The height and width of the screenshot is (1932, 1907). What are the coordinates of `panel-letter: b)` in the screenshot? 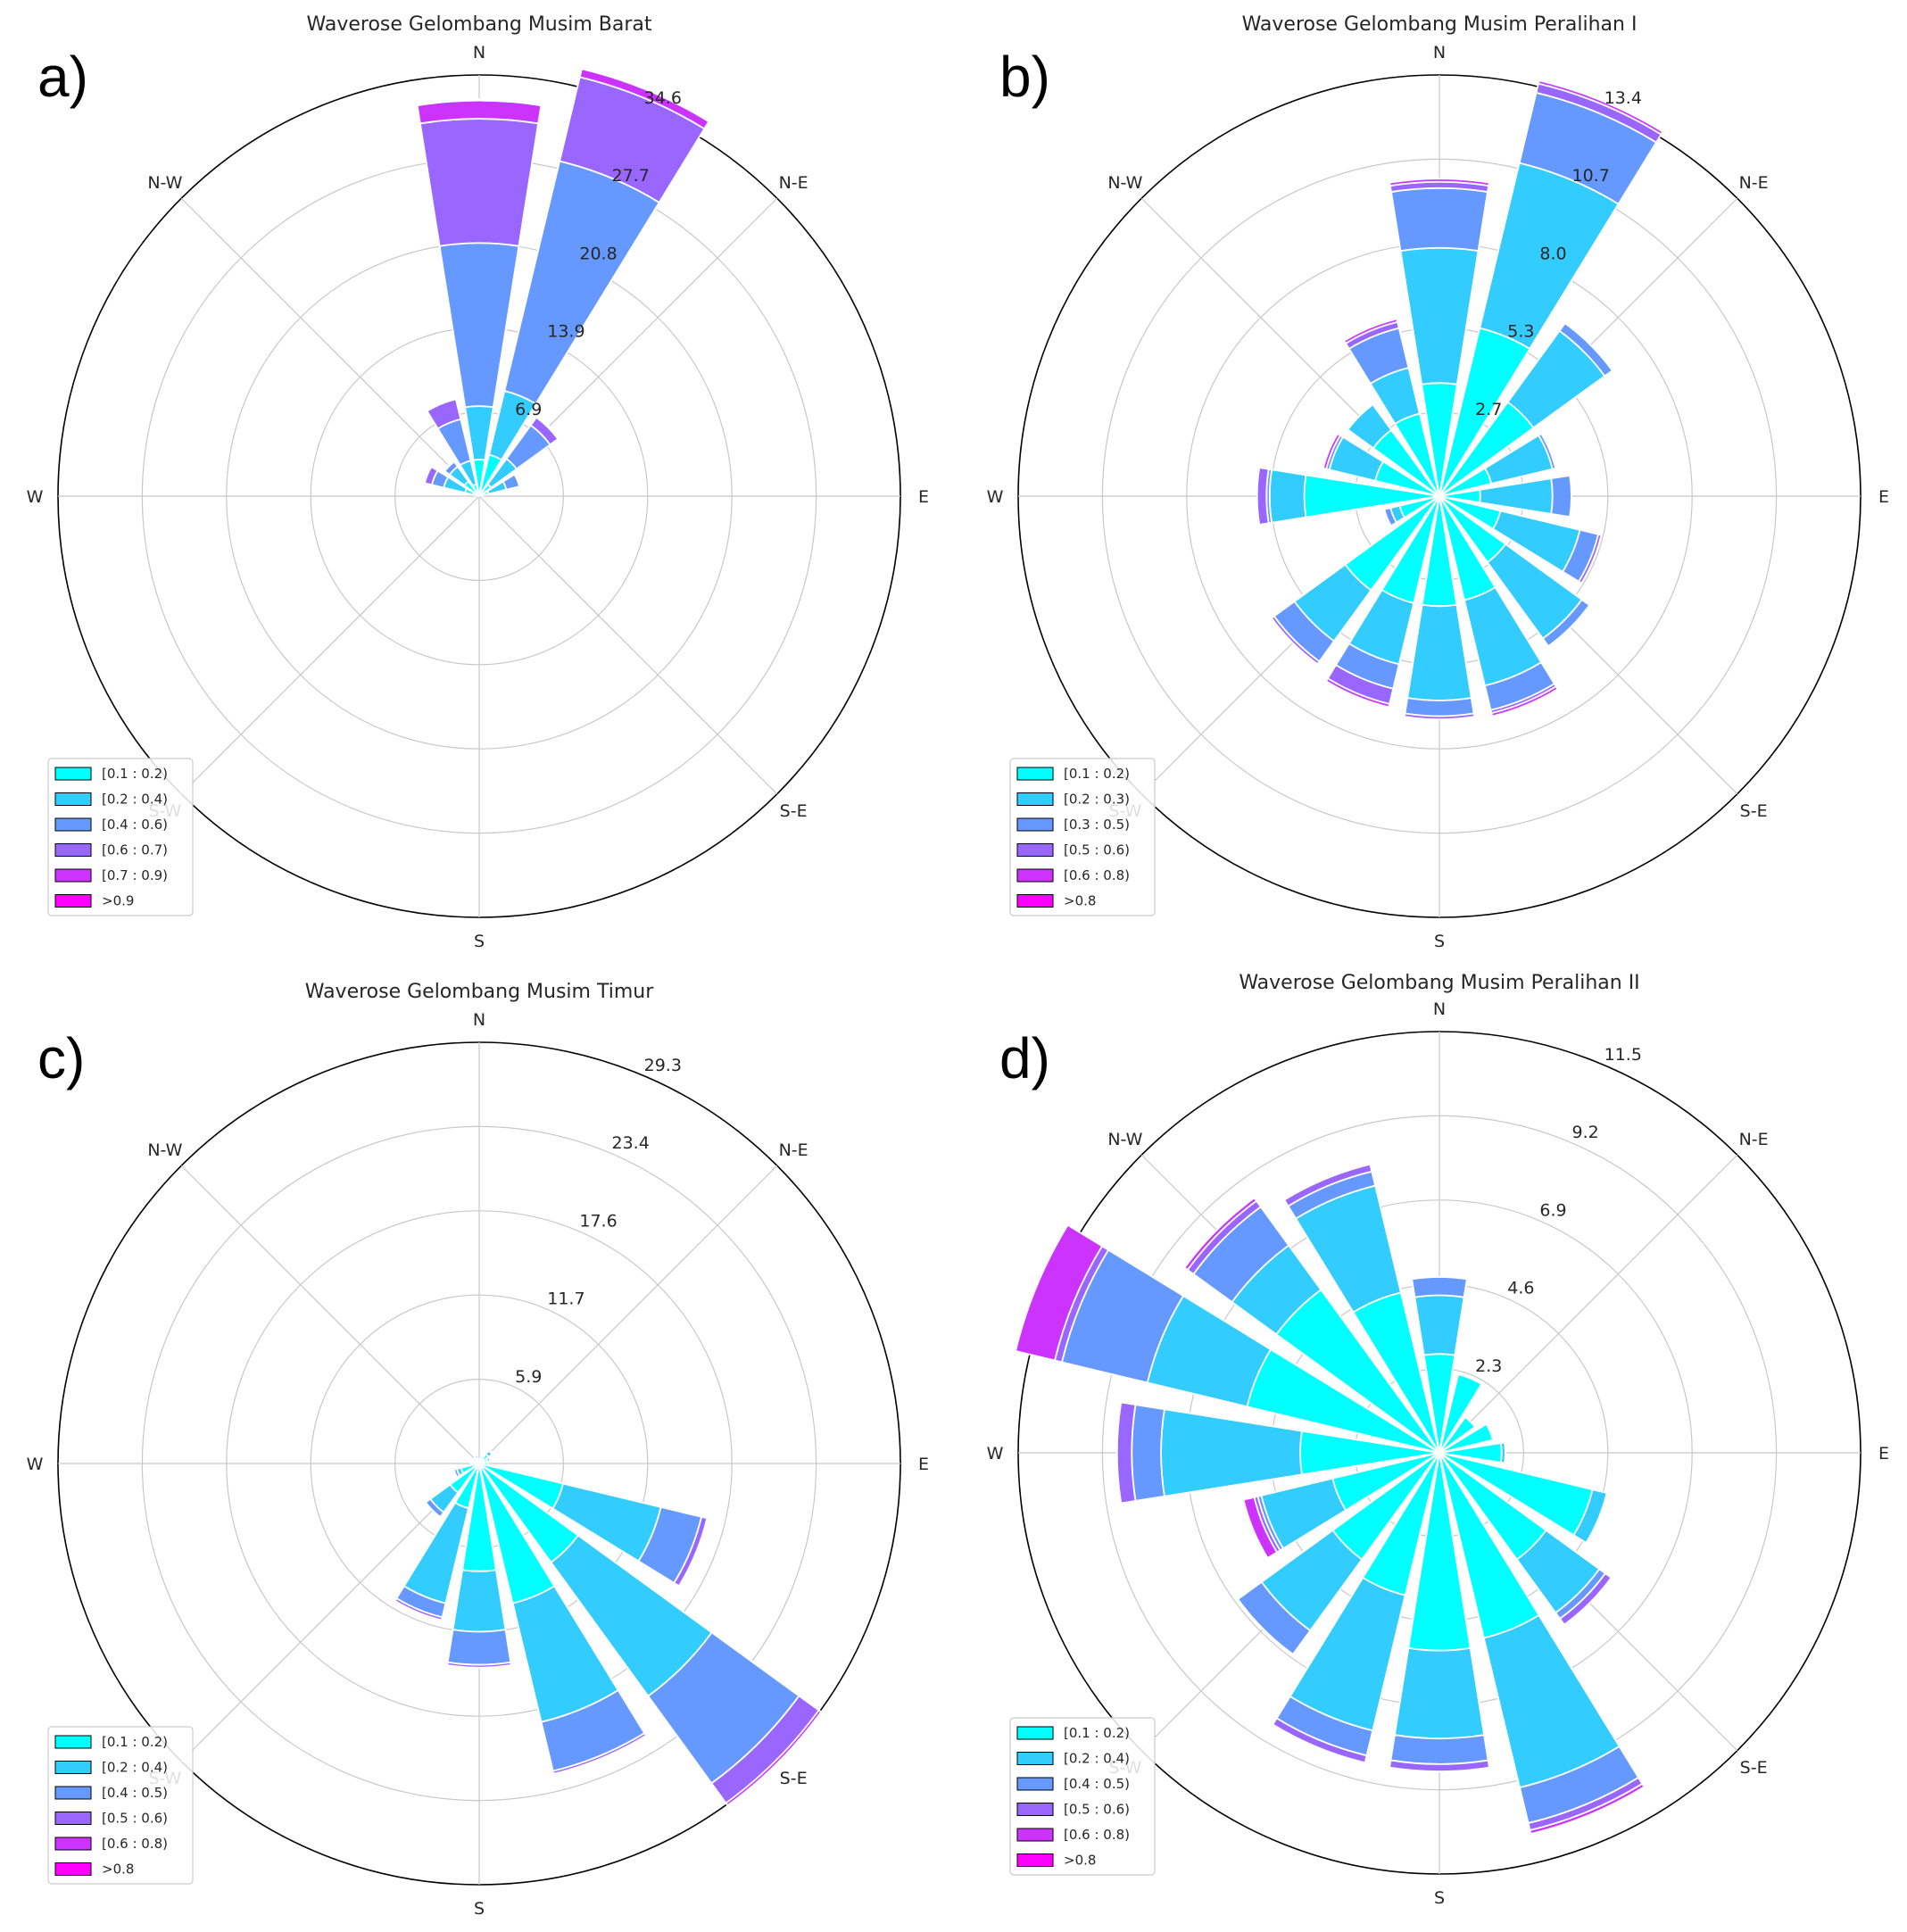 It's located at (1024, 77).